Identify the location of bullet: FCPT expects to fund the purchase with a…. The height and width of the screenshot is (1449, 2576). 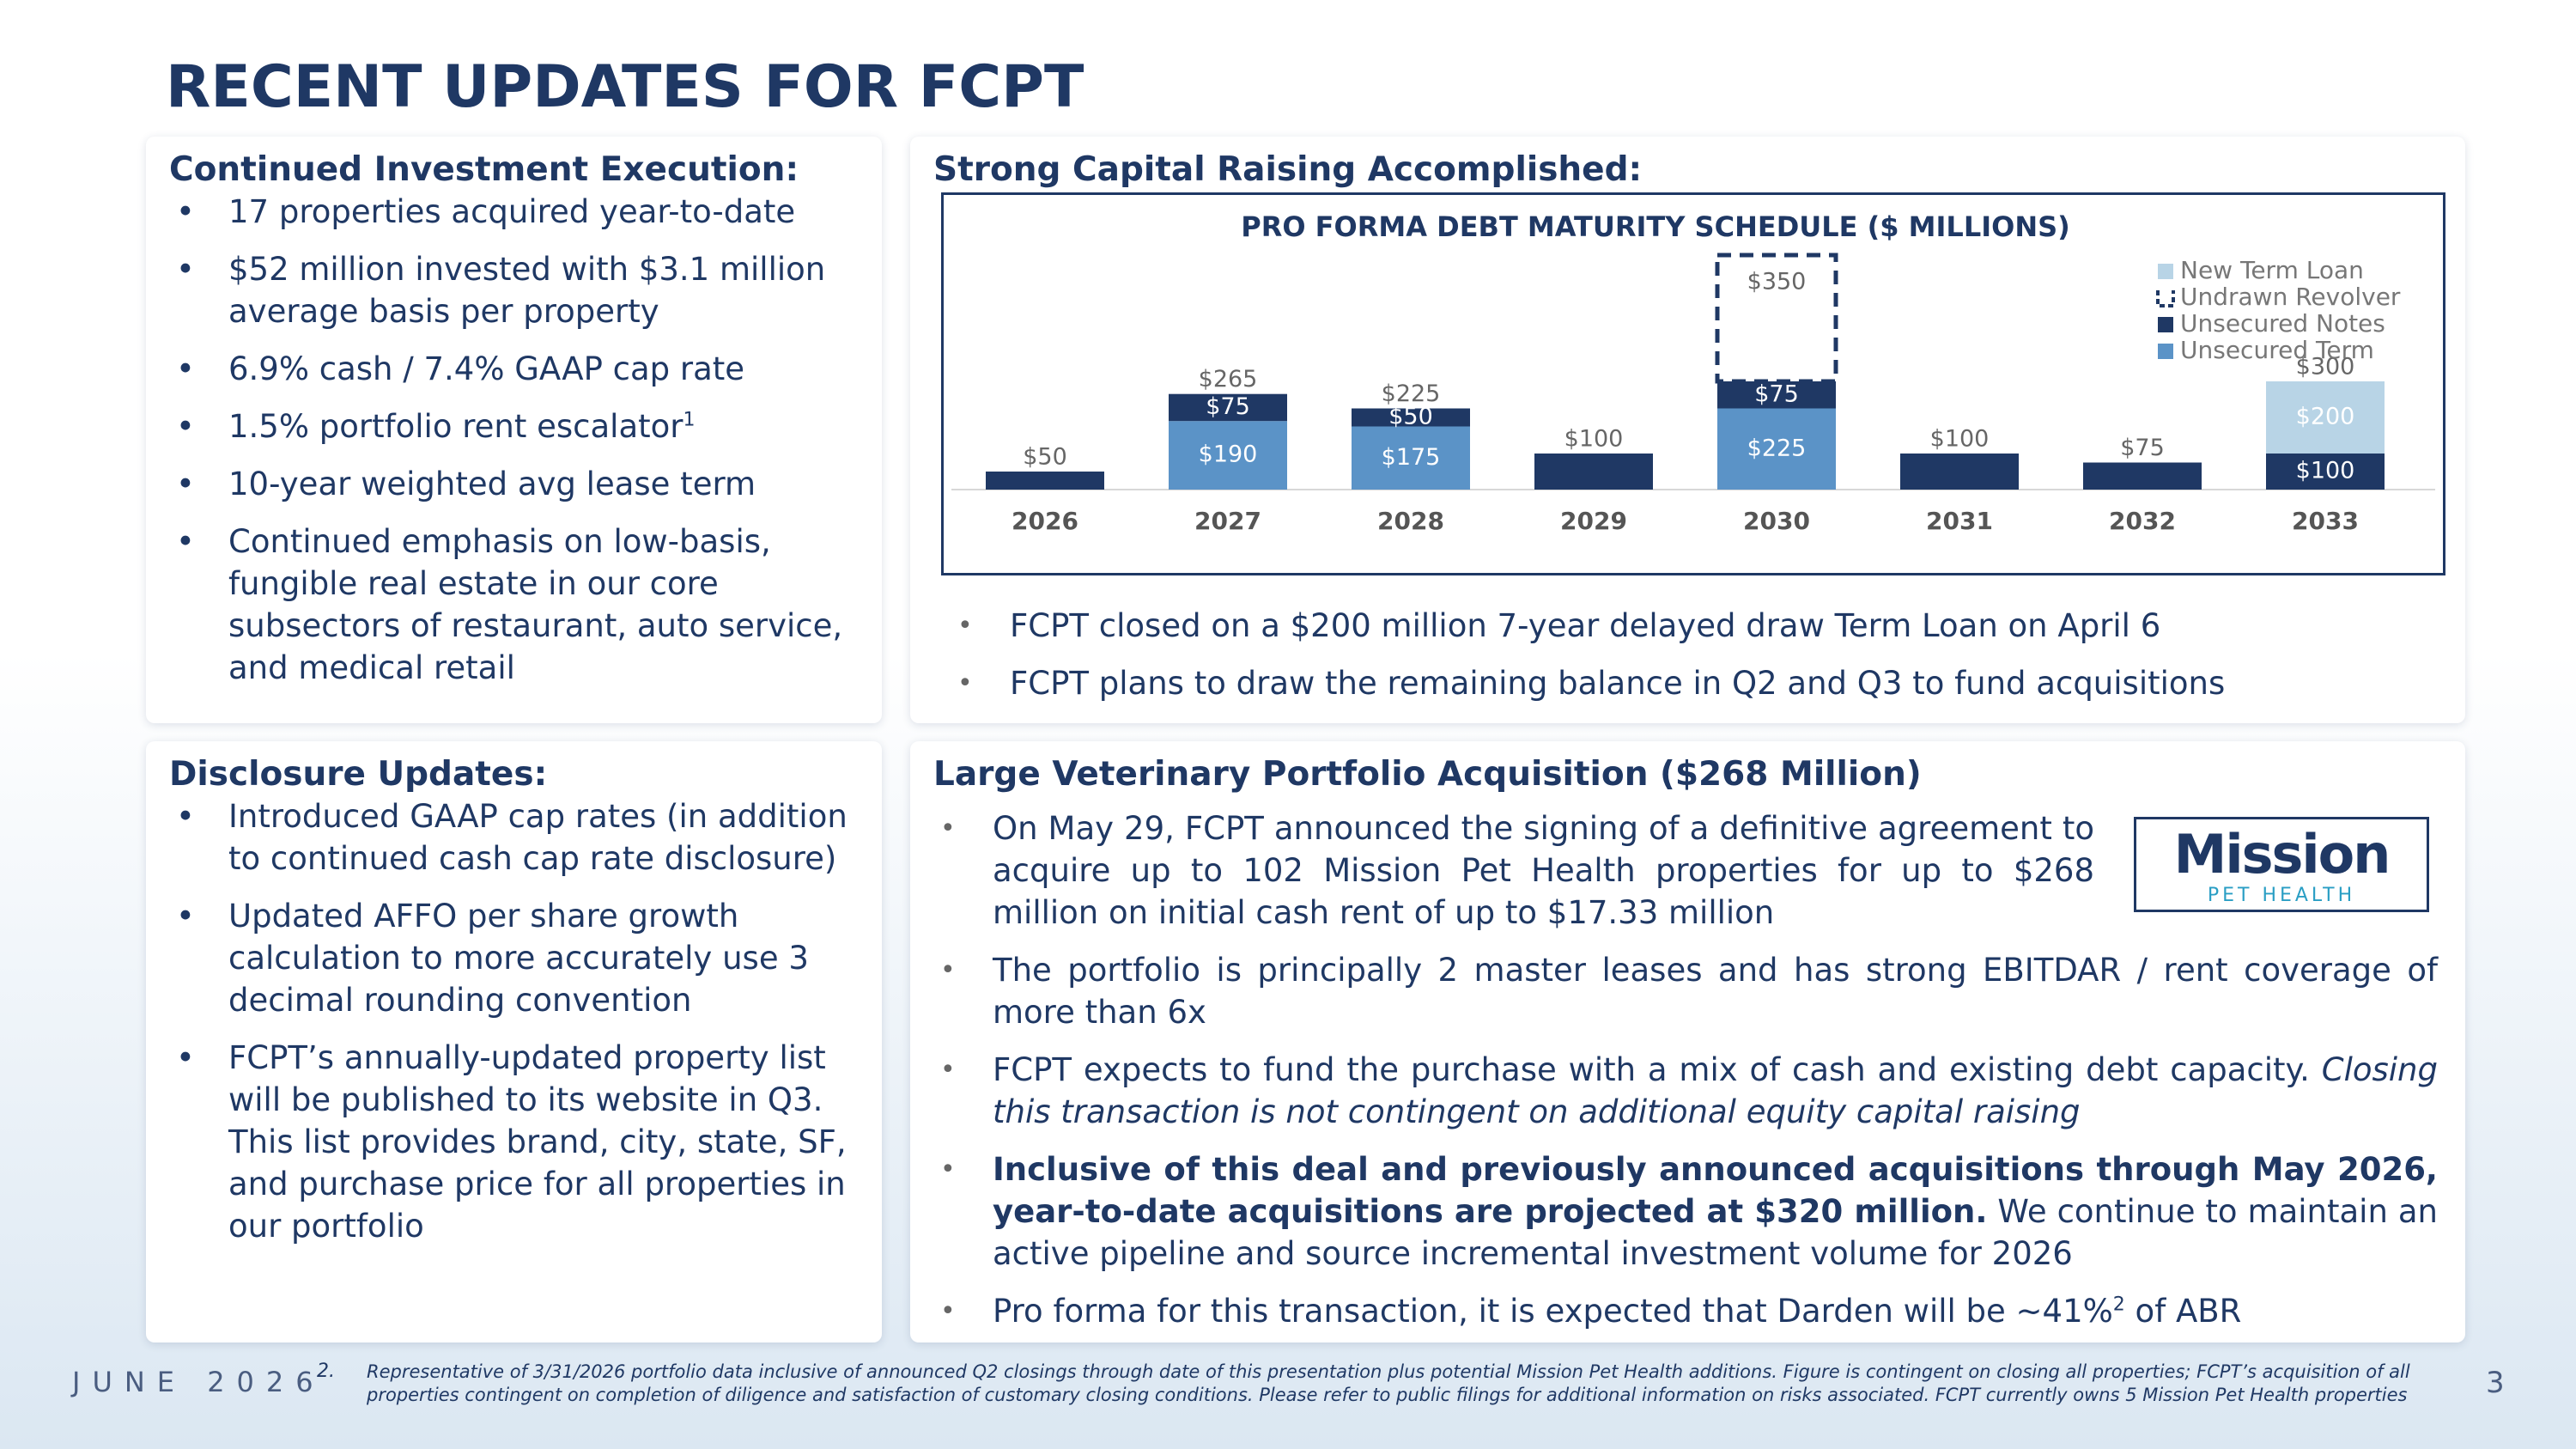
(1686, 1091).